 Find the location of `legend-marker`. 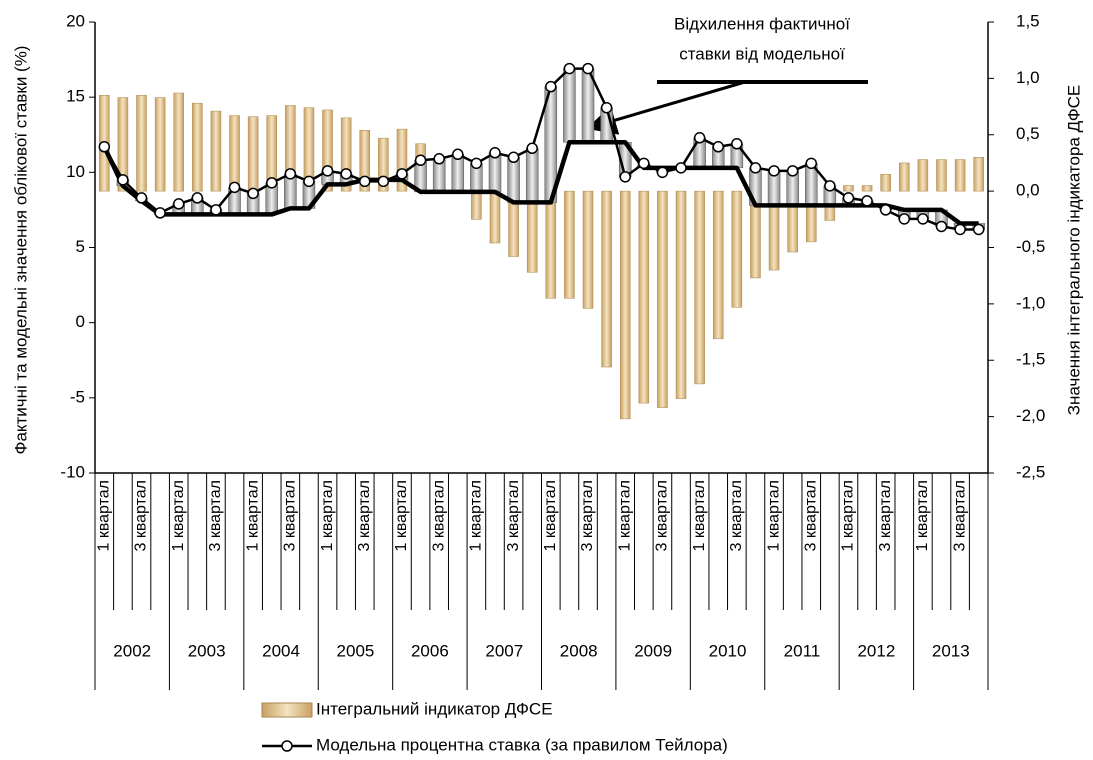

legend-marker is located at coordinates (287, 746).